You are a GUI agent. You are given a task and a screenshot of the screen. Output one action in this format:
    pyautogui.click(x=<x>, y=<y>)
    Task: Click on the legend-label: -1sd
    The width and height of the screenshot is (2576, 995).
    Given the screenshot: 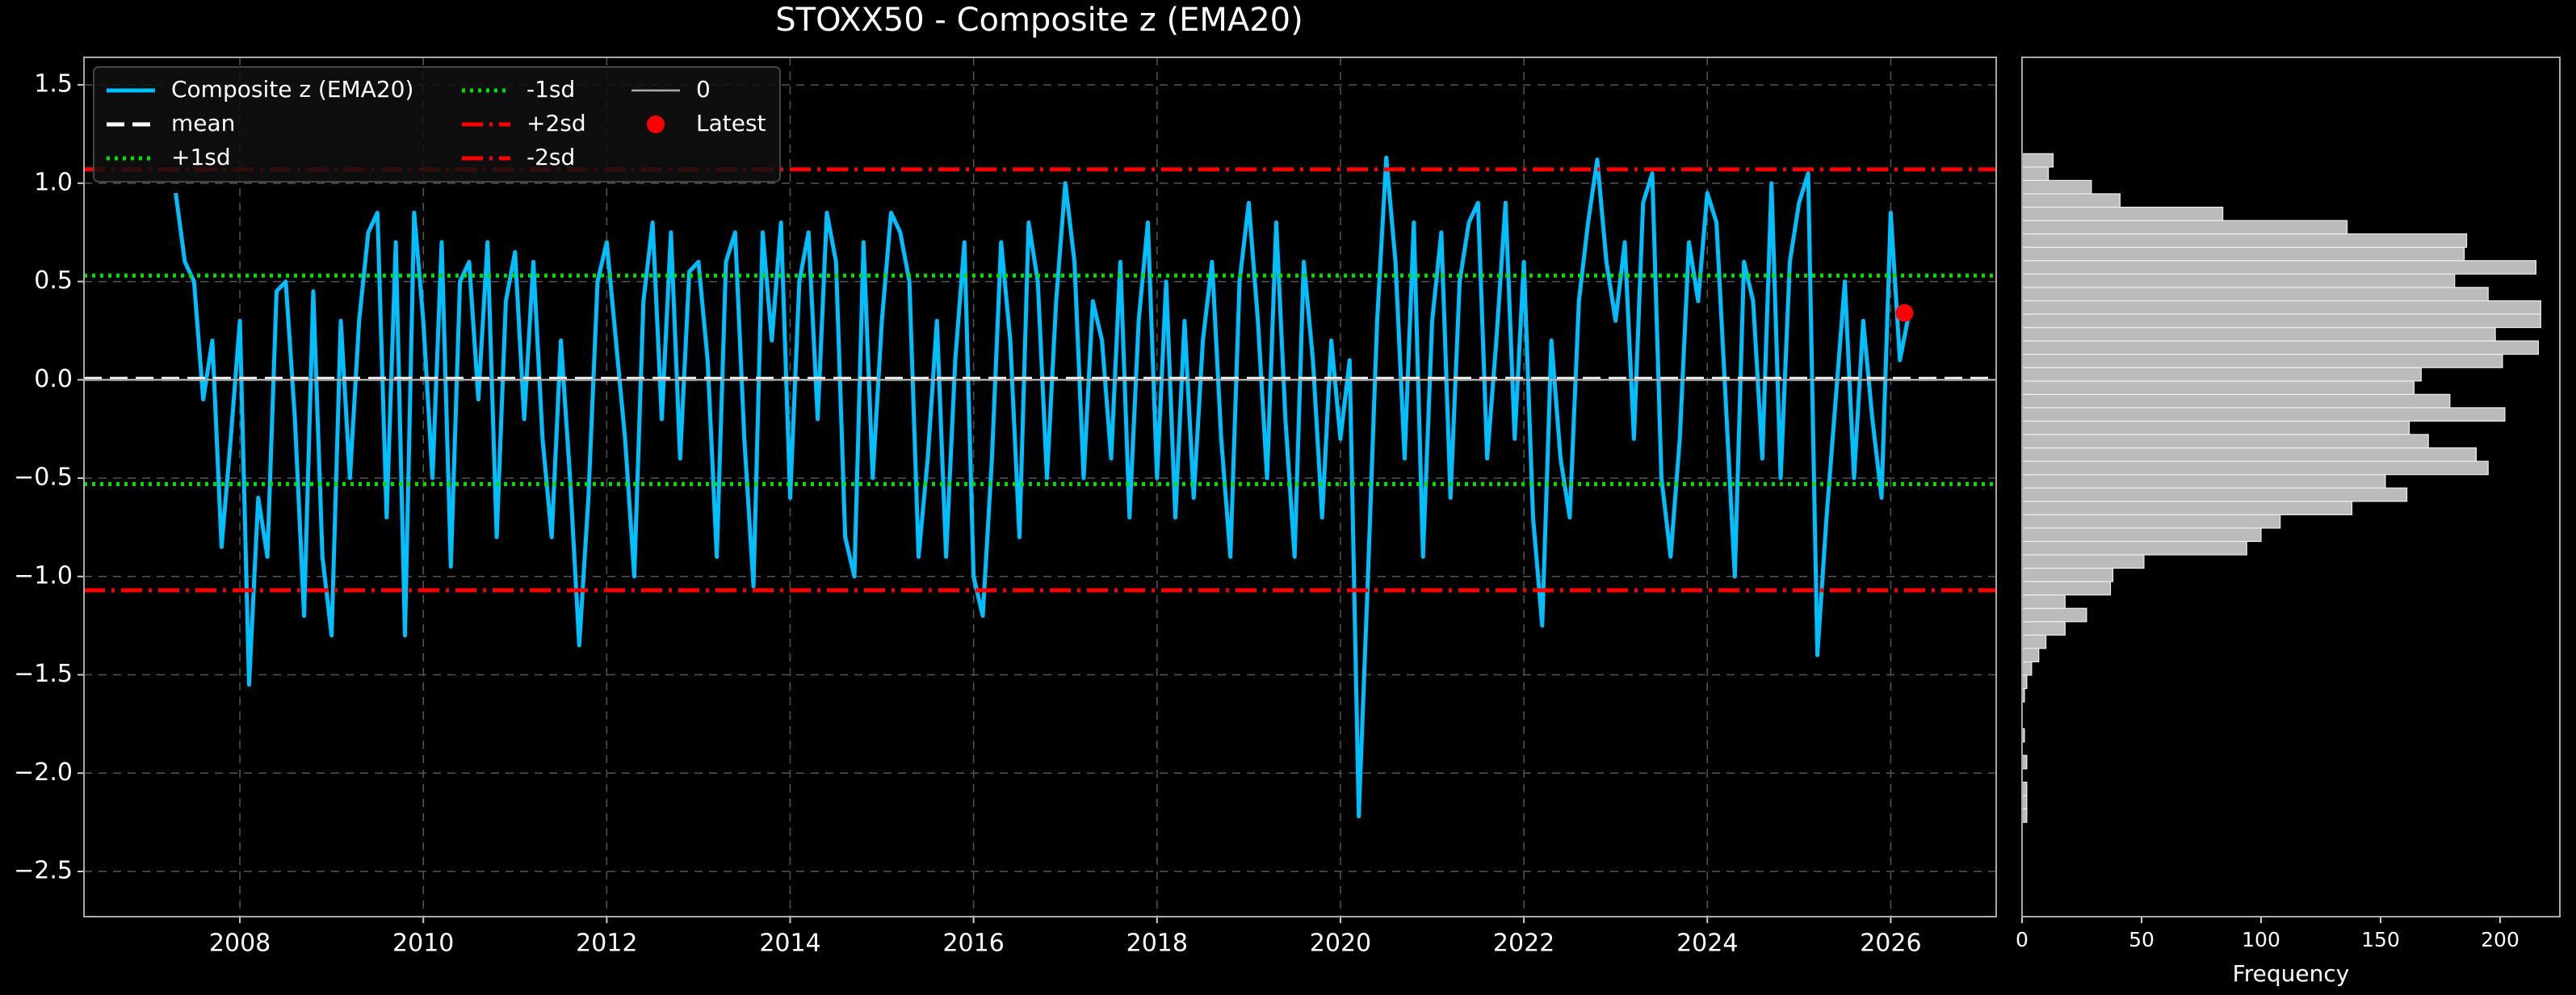 What is the action you would take?
    pyautogui.click(x=551, y=89)
    